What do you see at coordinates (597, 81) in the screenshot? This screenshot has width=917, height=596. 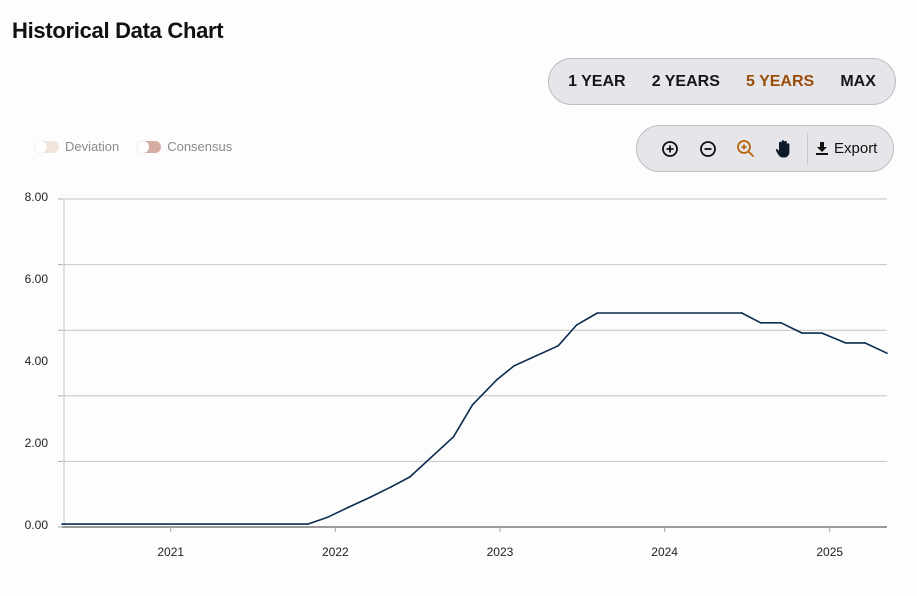 I see `range-1-year-button: 1 YEAR` at bounding box center [597, 81].